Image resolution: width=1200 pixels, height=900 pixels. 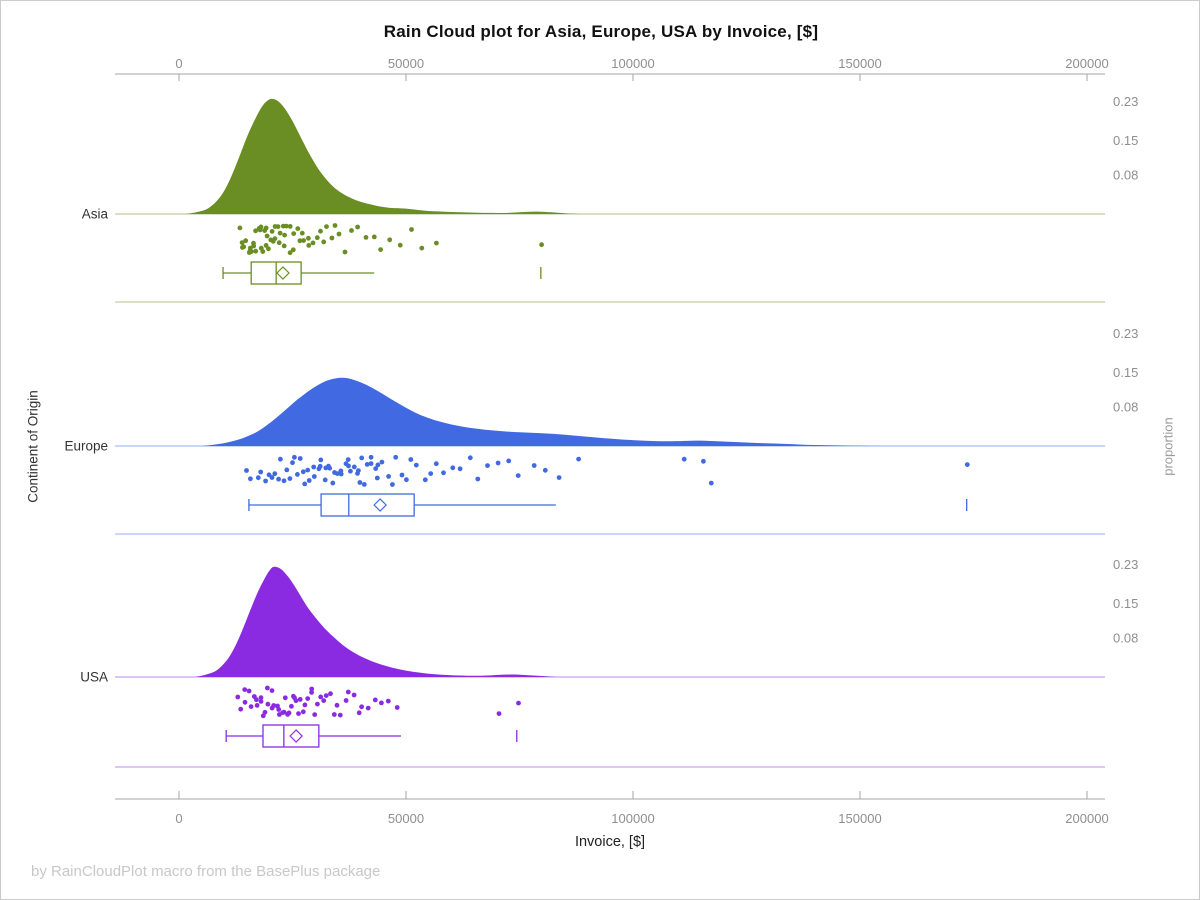 What do you see at coordinates (367, 505) in the screenshot?
I see `box-europe` at bounding box center [367, 505].